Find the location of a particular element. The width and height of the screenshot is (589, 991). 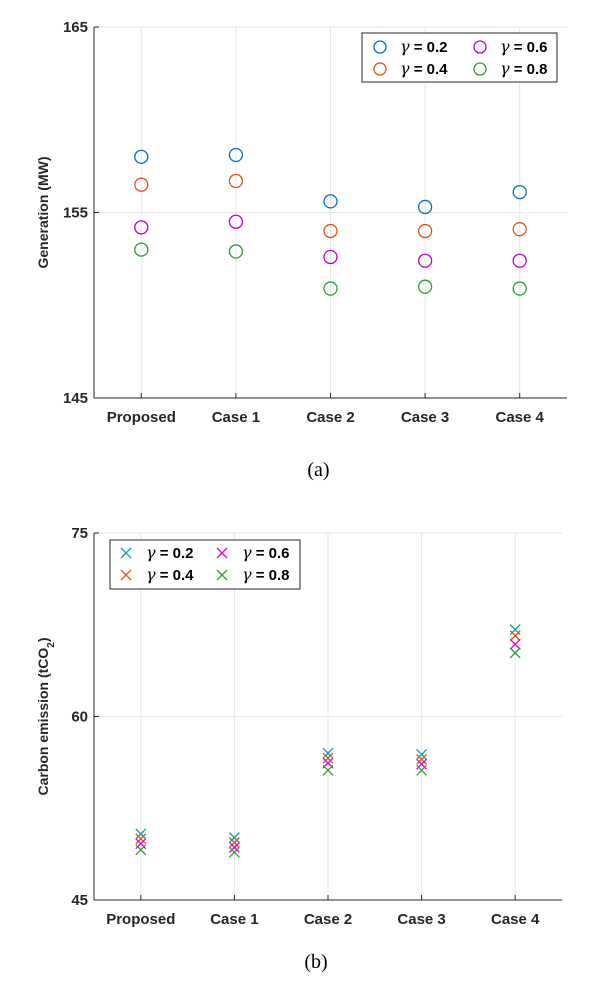

y-tick-label: 145 is located at coordinates (75, 398).